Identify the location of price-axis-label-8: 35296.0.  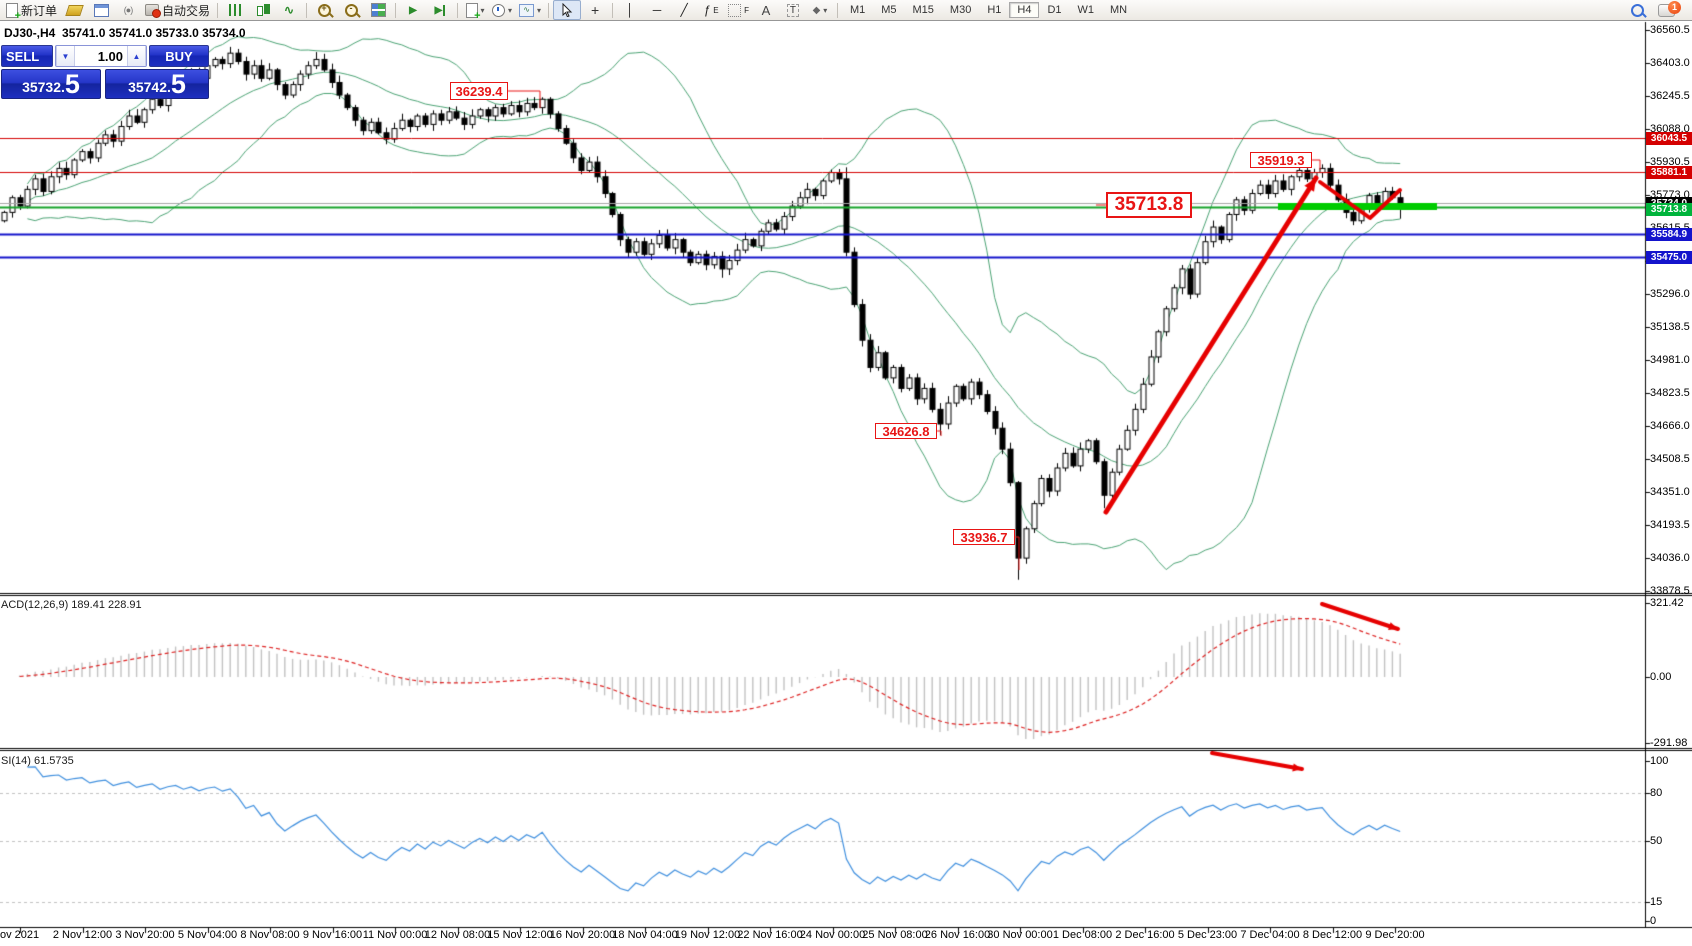
(1670, 294).